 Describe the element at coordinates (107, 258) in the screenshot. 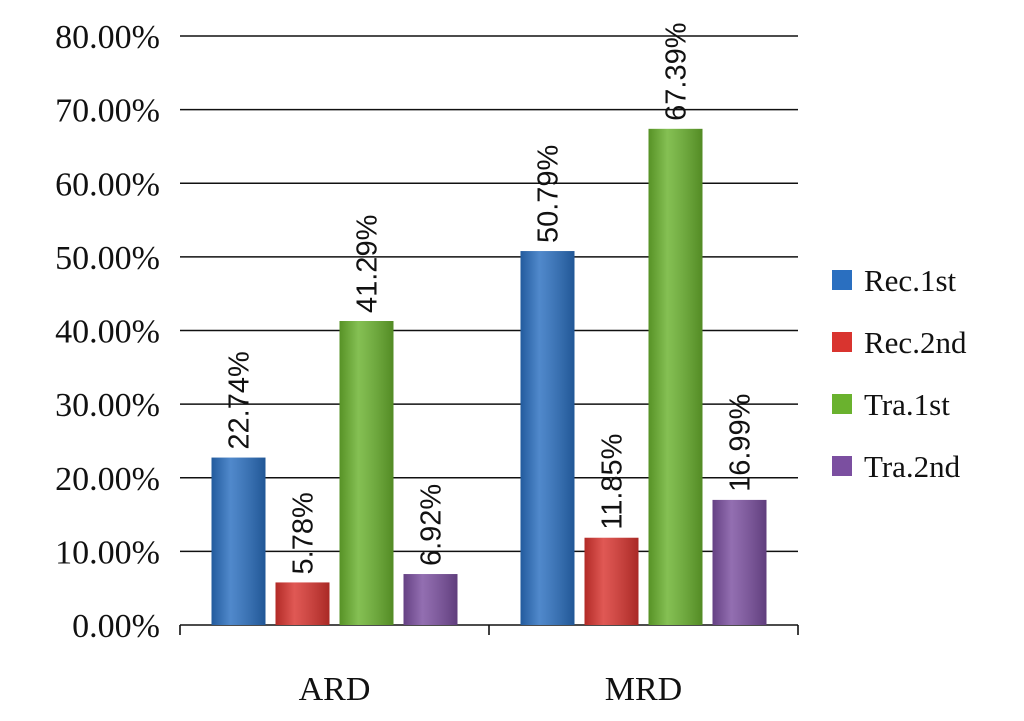

I see `y-tick-label: 50.00%` at that location.